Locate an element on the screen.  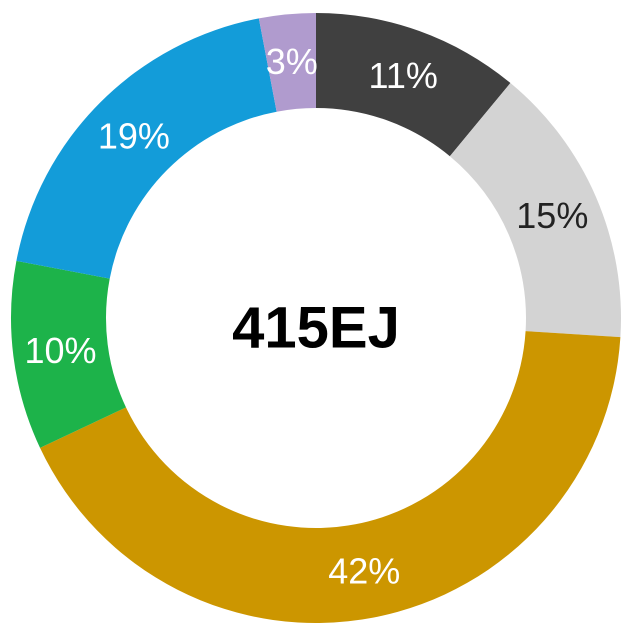
data-label: 42% is located at coordinates (364, 570).